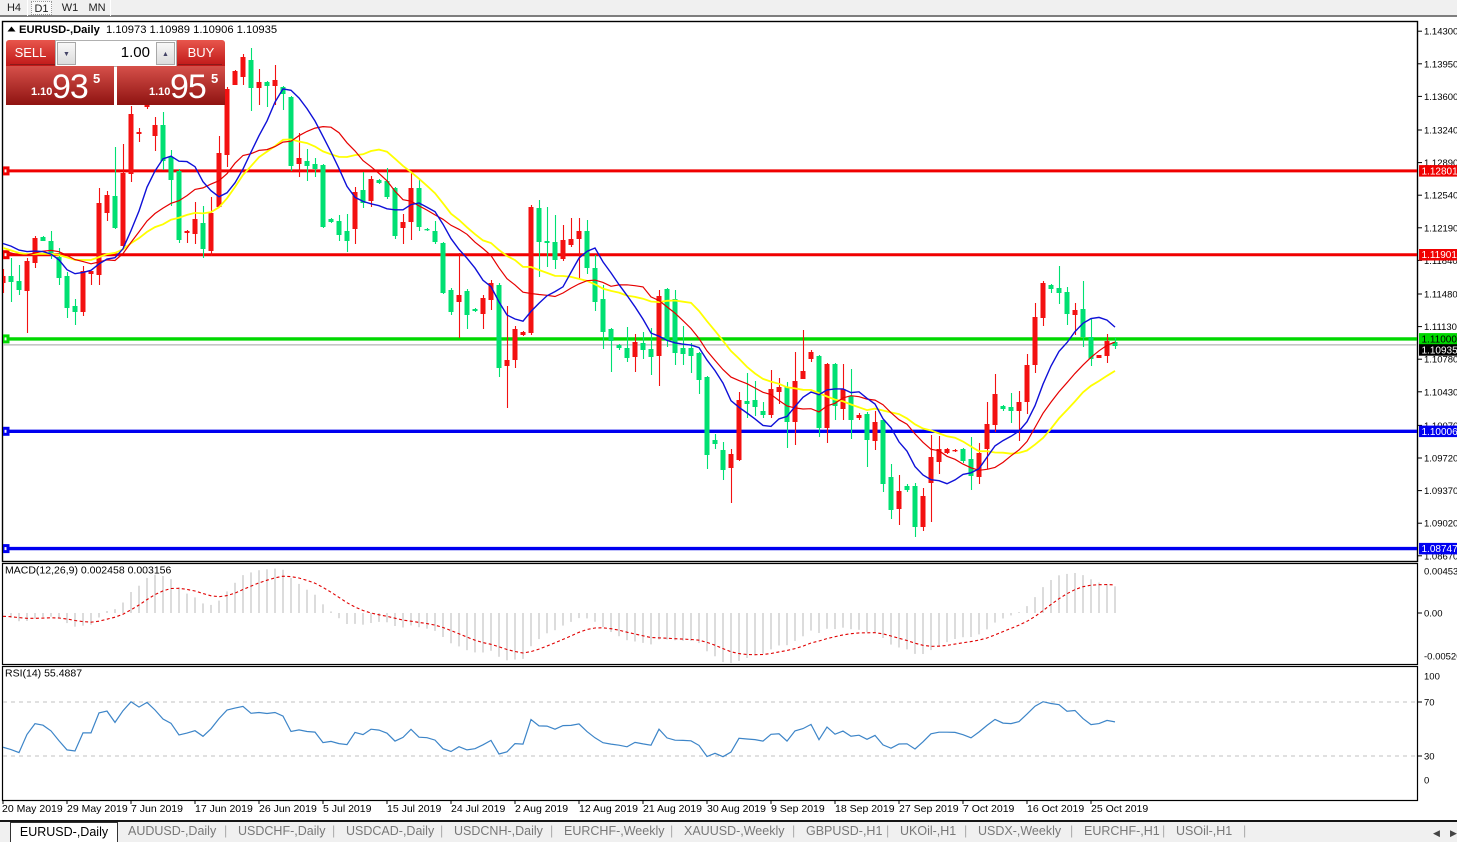 This screenshot has height=844, width=1457. Describe the element at coordinates (1440, 196) in the screenshot. I see `svg-text: 1.12540` at that location.